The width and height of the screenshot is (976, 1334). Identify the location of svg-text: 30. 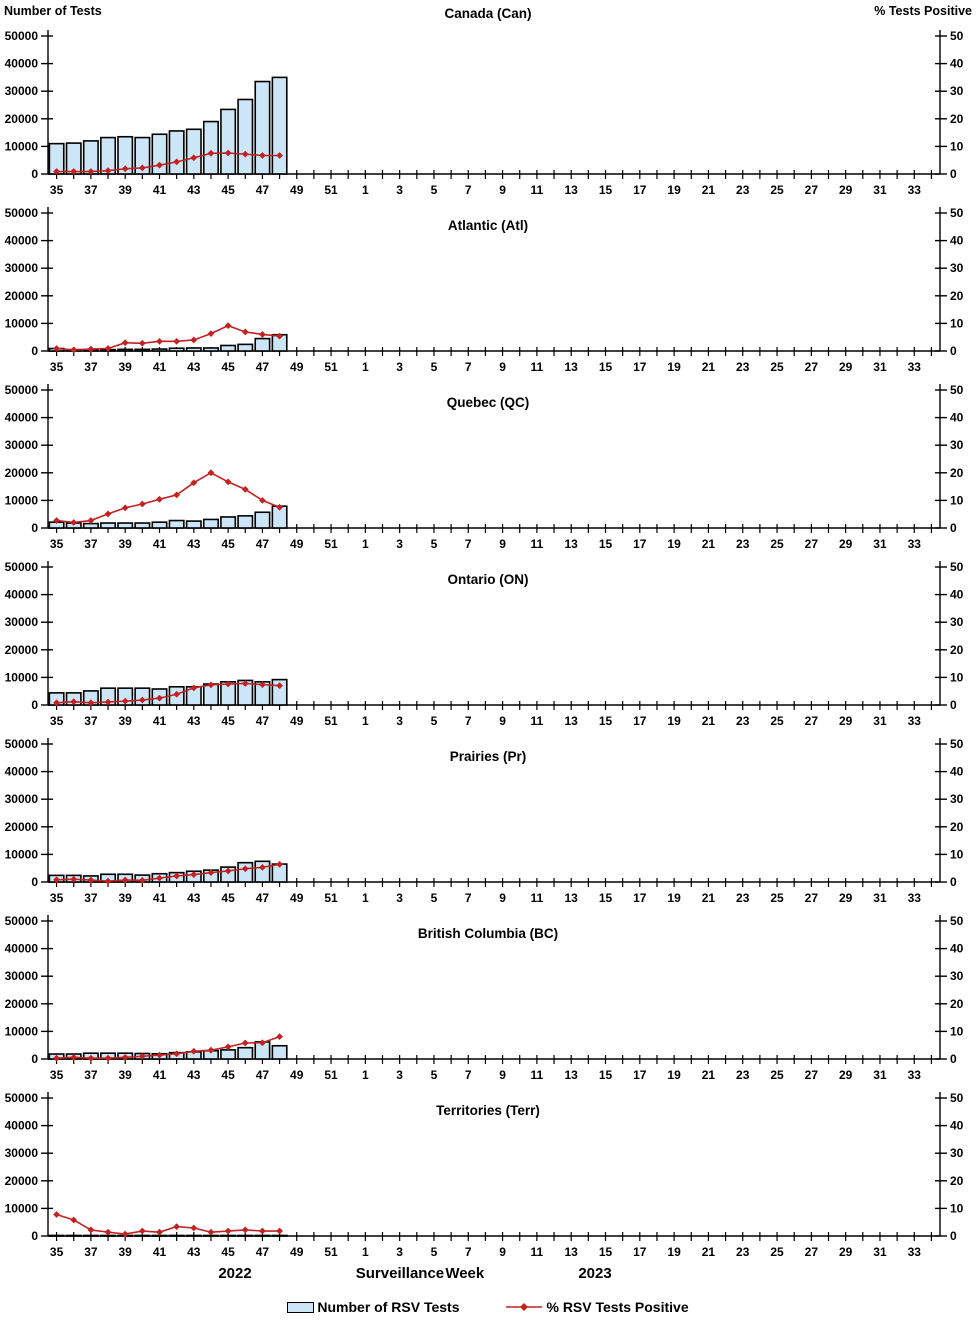
(957, 622).